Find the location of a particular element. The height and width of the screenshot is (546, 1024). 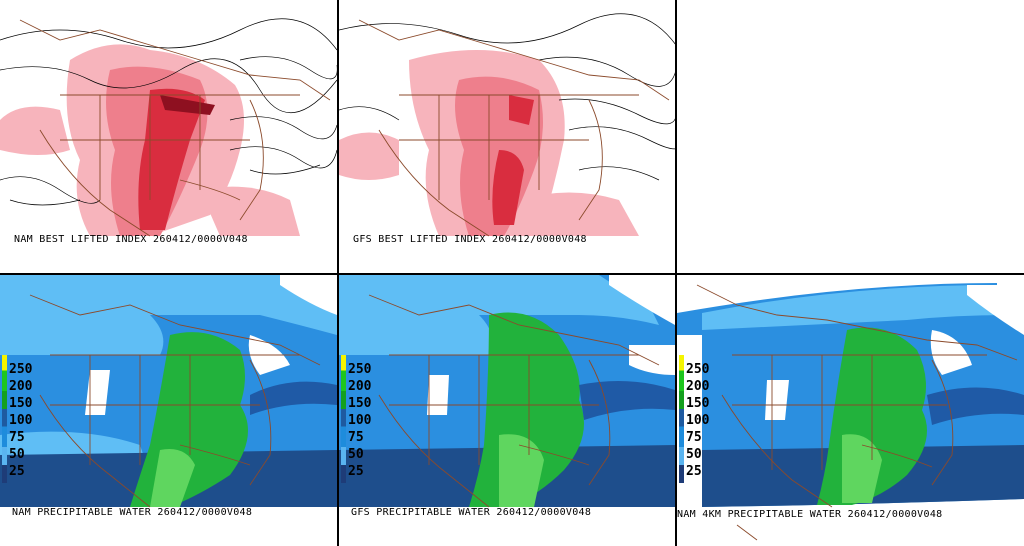

nam-lifted-index-caption: NAM BEST LIFTED INDEX 260412/0000V048 is located at coordinates (131, 239).